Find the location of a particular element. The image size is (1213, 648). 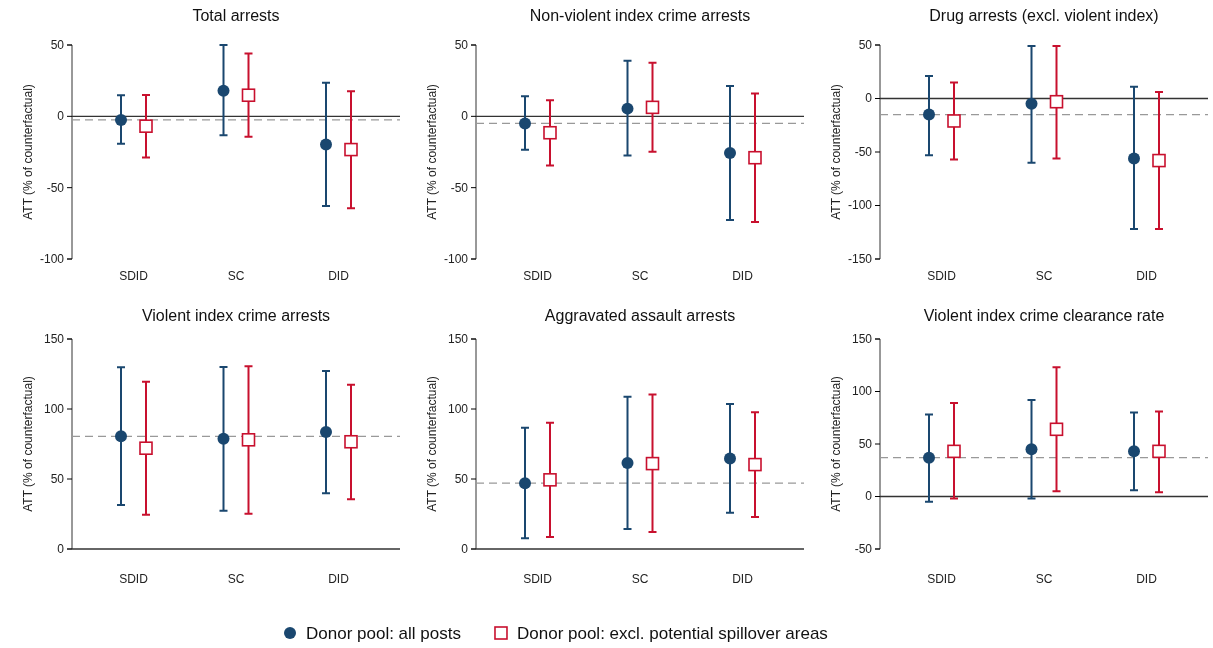

legend-label: Donor pool: excl. potential spillover areas is located at coordinates (672, 633).